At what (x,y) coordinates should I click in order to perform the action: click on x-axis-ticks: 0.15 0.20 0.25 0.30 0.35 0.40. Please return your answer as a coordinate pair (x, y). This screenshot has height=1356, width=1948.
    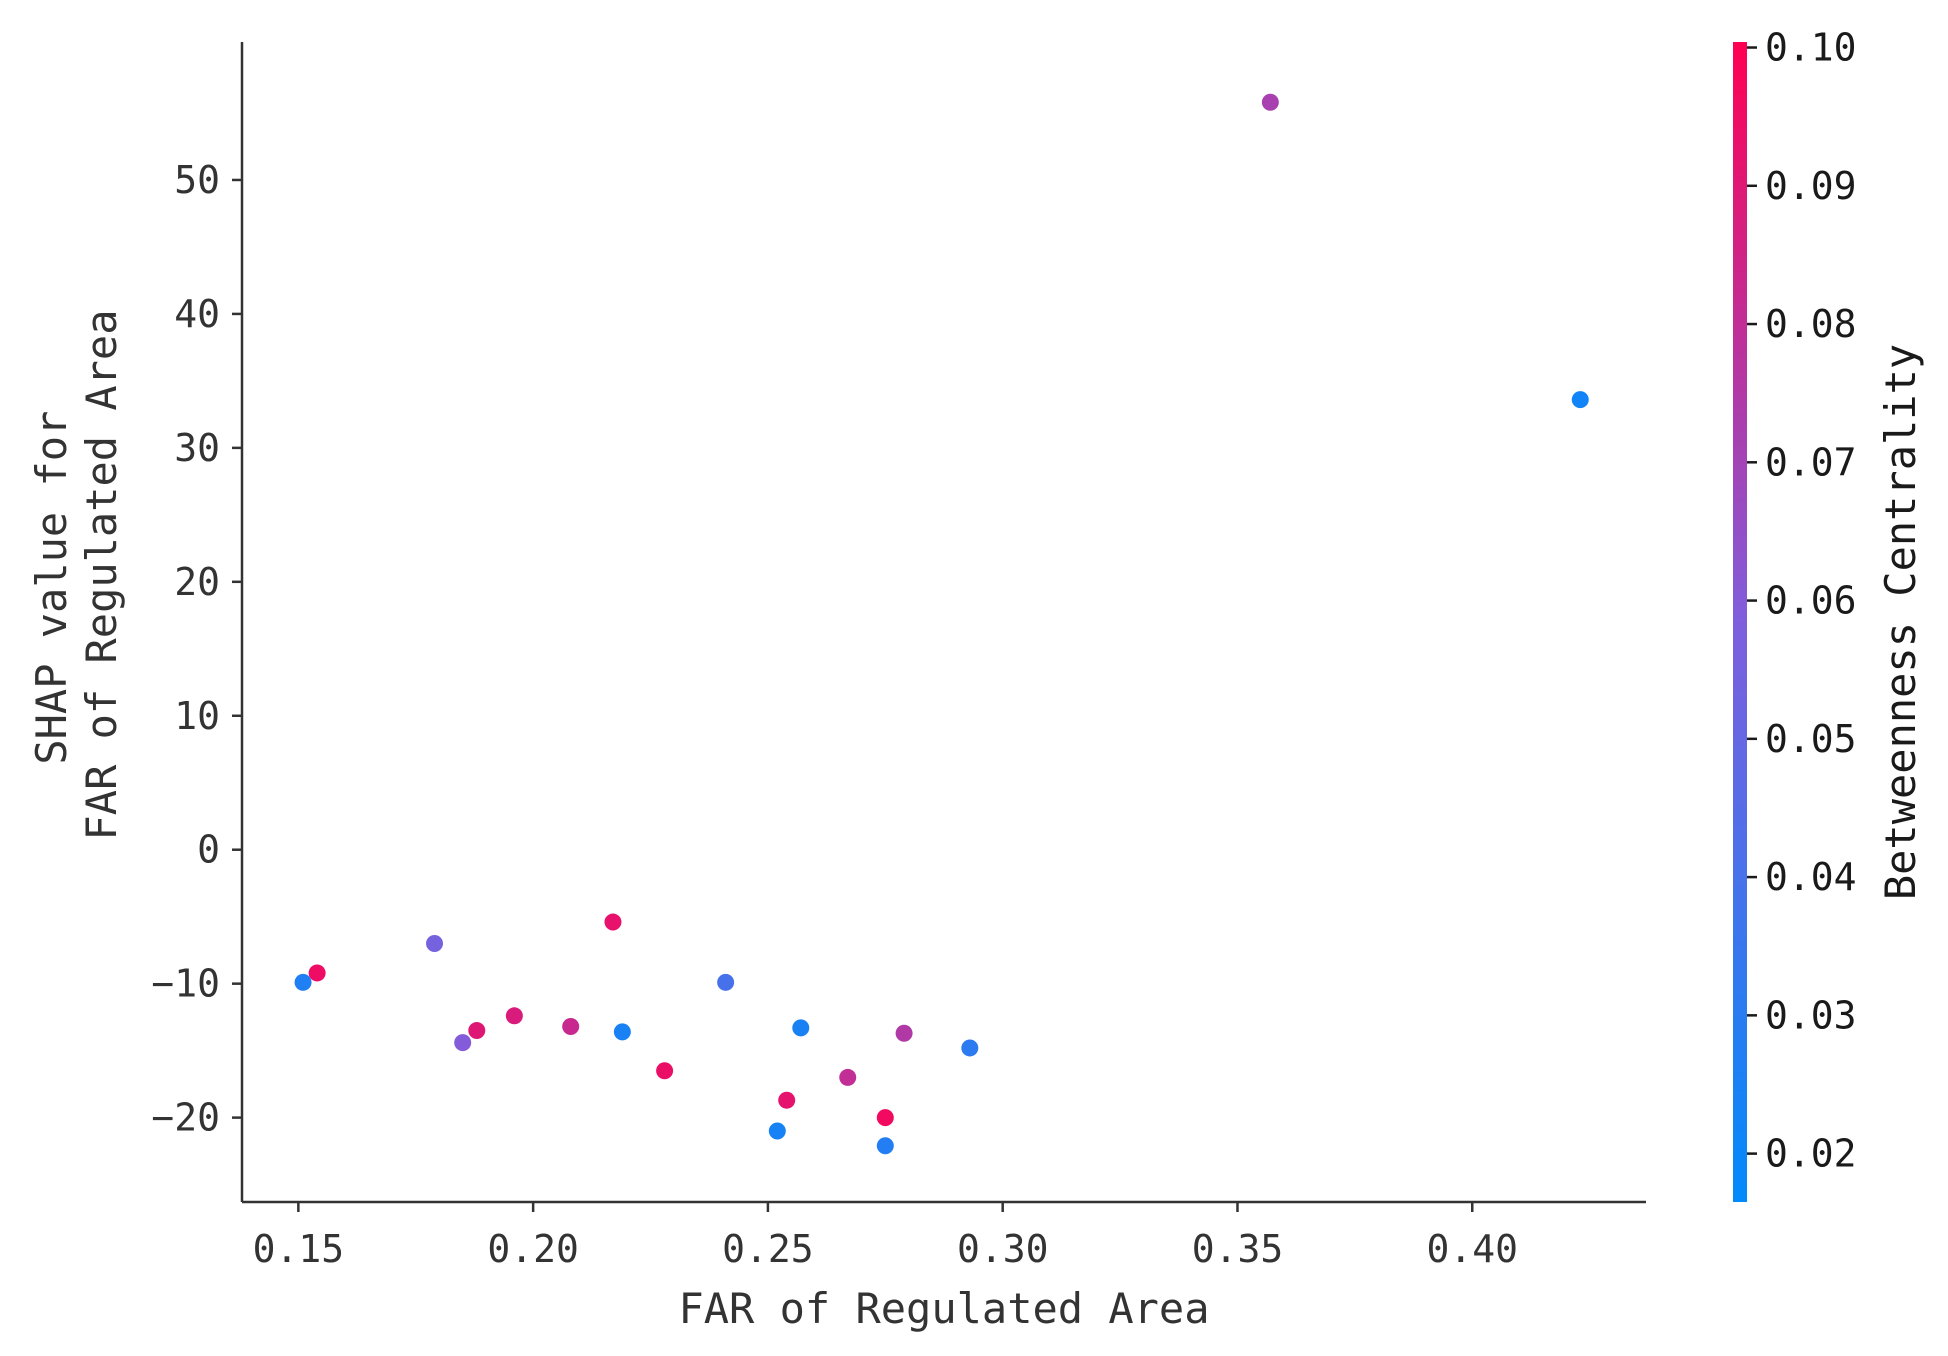
    Looking at the image, I should click on (885, 1236).